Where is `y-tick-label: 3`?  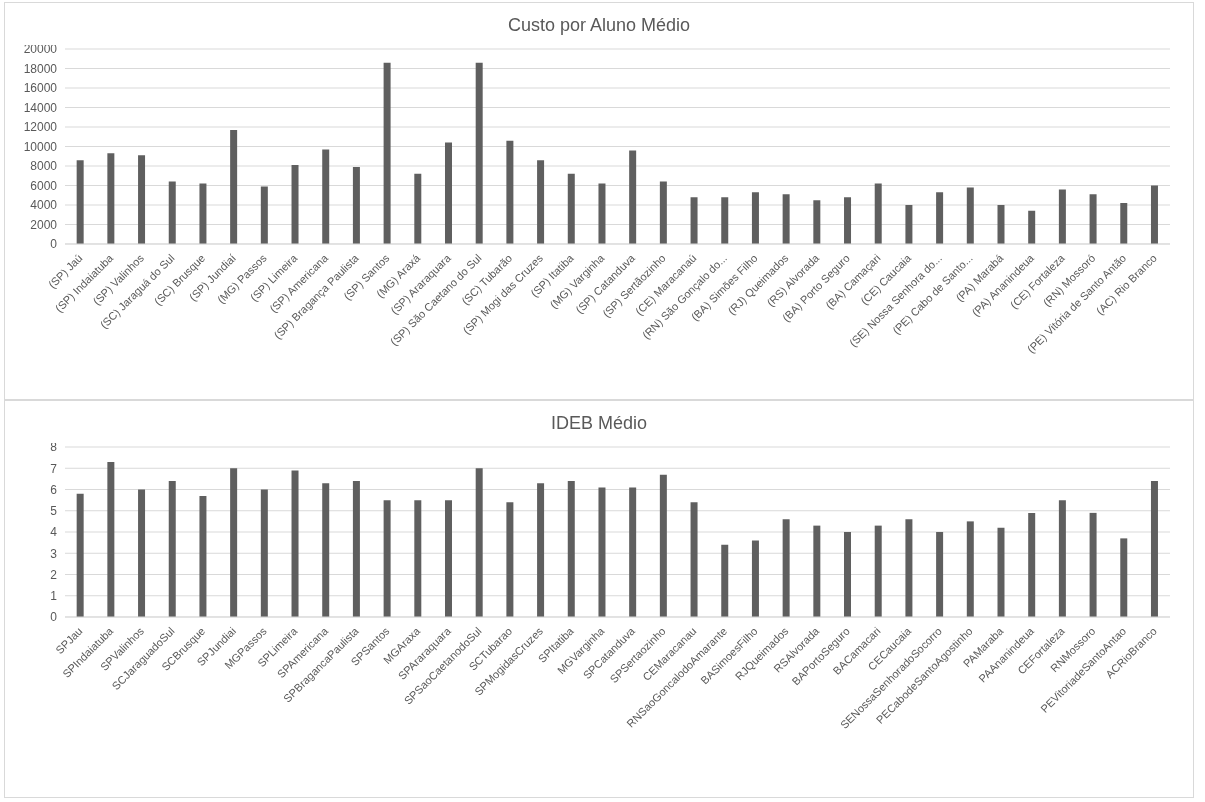 y-tick-label: 3 is located at coordinates (54, 553).